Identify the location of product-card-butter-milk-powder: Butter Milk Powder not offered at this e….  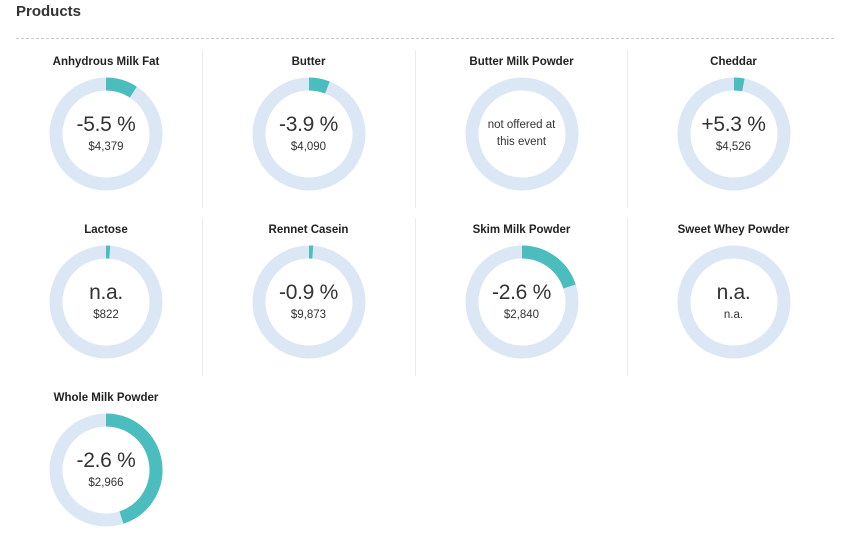
(521, 129).